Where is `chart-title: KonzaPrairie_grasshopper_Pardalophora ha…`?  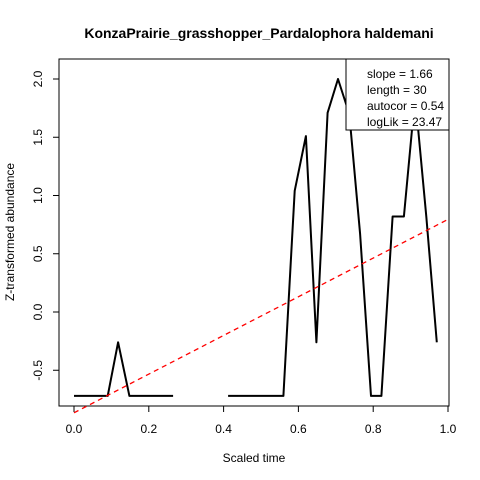 chart-title: KonzaPrairie_grasshopper_Pardalophora ha… is located at coordinates (258, 33).